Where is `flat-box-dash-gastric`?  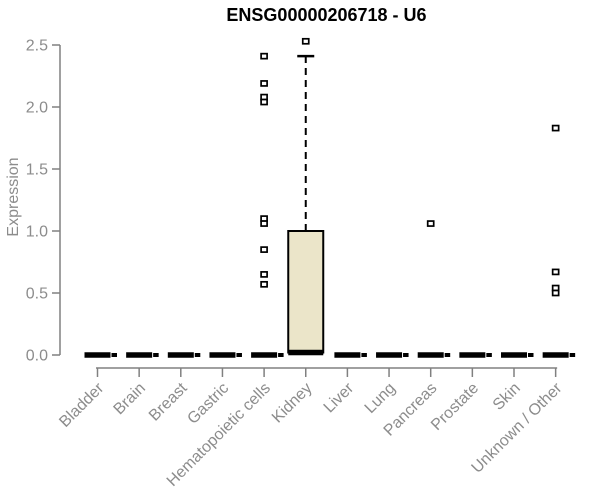 flat-box-dash-gastric is located at coordinates (239, 355).